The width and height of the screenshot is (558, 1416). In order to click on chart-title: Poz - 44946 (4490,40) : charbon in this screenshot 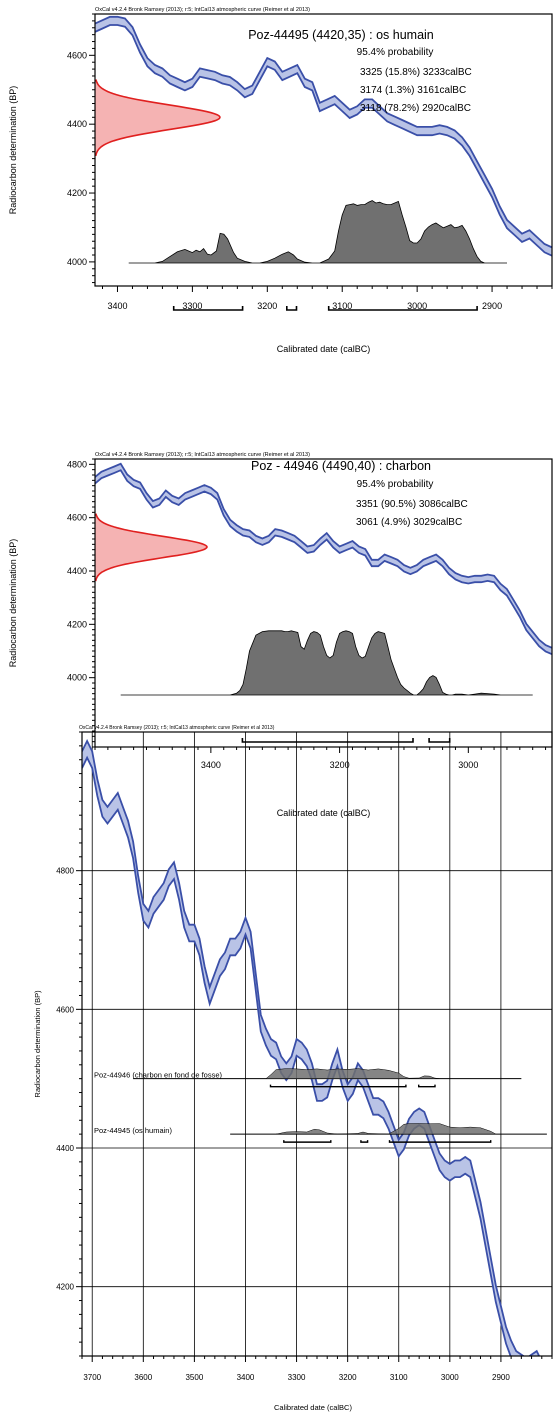, I will do `click(341, 466)`.